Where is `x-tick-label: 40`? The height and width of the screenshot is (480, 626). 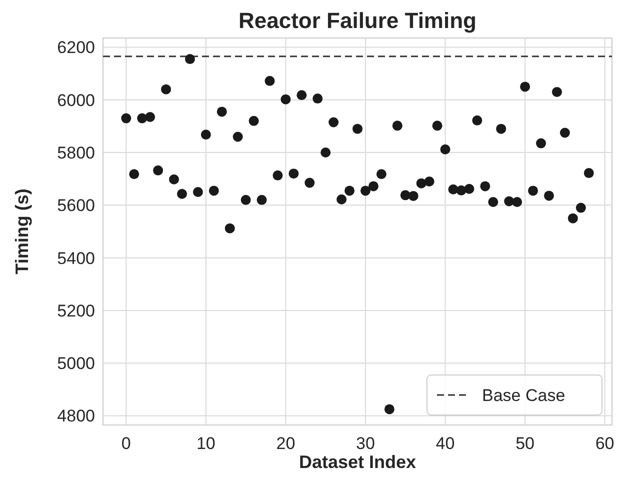
x-tick-label: 40 is located at coordinates (445, 443).